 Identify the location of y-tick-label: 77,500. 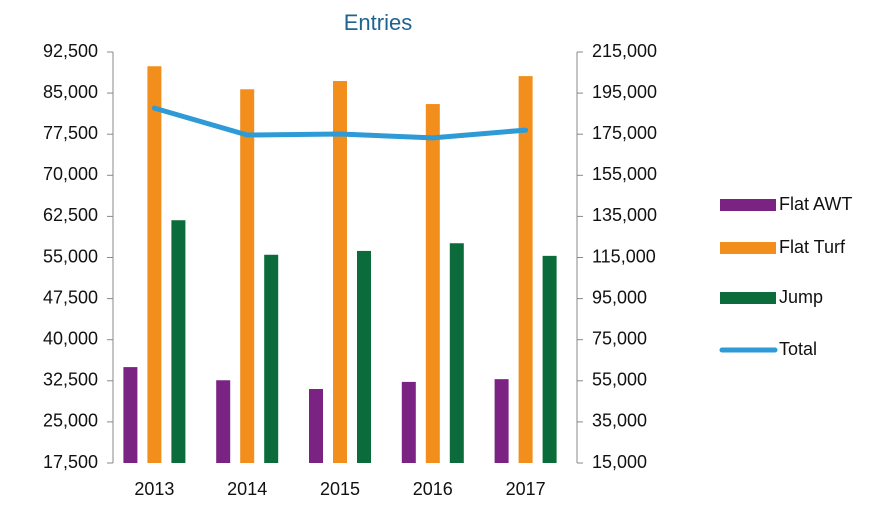
(70, 133).